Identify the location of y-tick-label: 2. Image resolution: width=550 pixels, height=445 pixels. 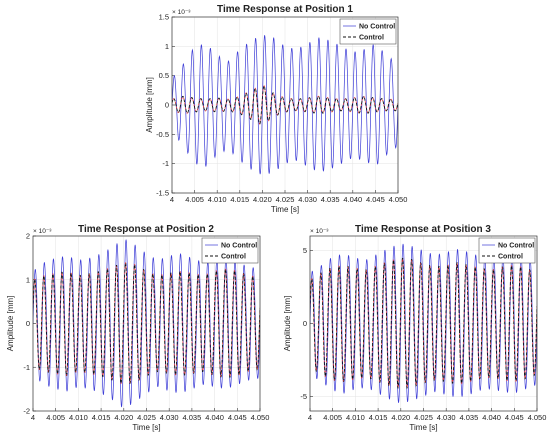
(28, 236).